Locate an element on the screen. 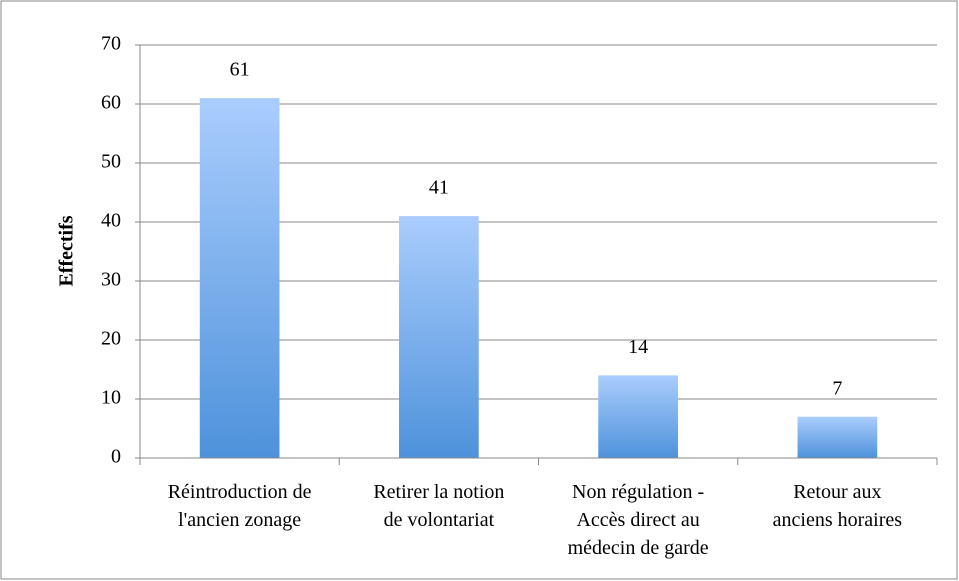  y-tick-label: 0 is located at coordinates (116, 457).